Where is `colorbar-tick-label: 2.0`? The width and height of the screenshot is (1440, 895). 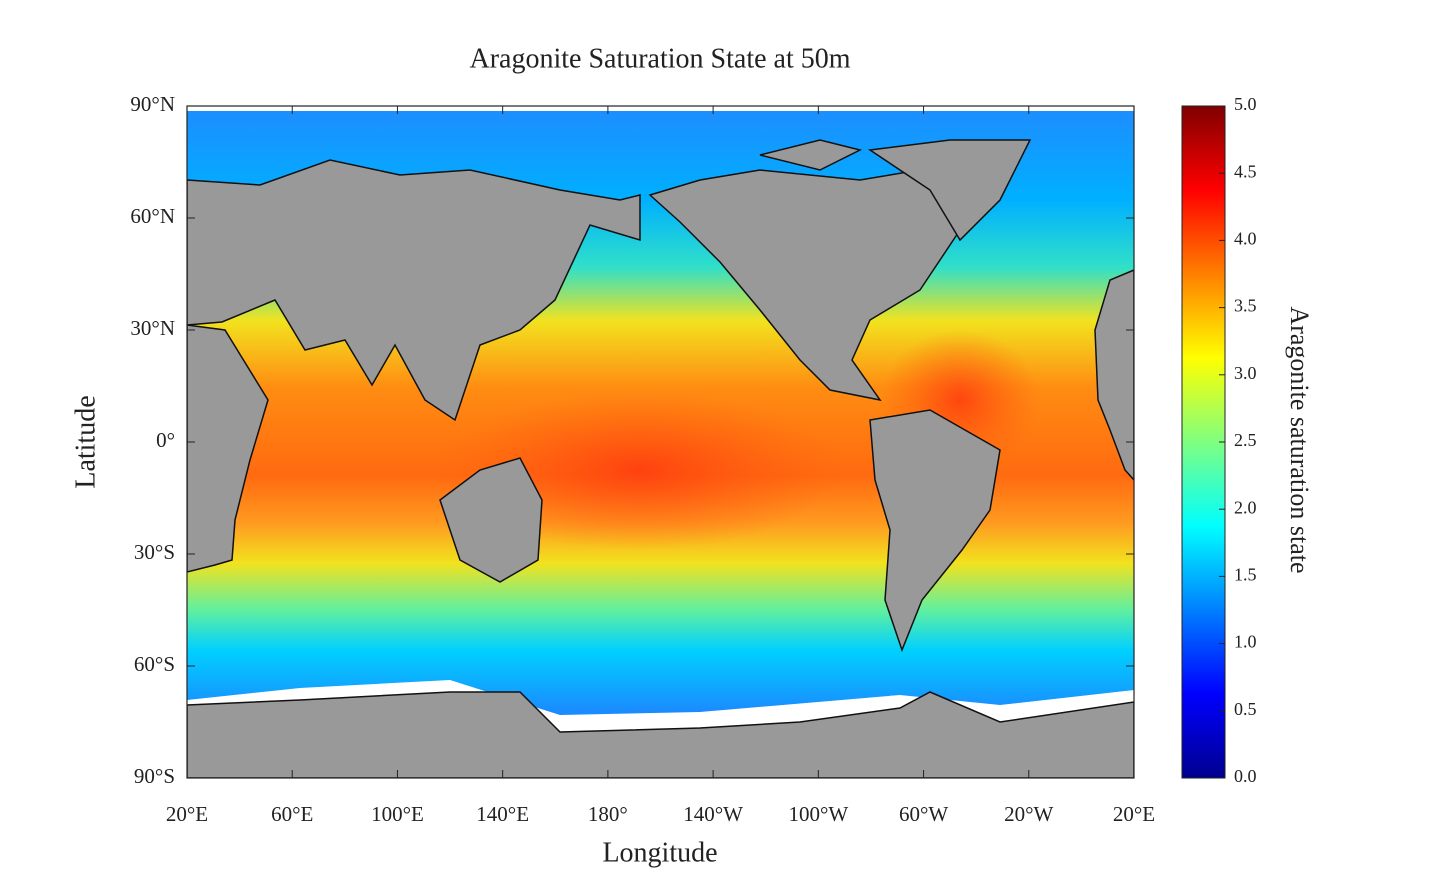
colorbar-tick-label: 2.0 is located at coordinates (1245, 507).